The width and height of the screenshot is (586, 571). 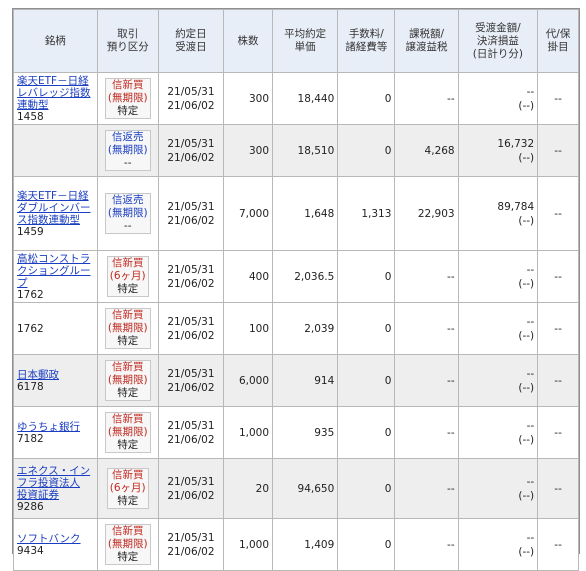 What do you see at coordinates (30, 386) in the screenshot?
I see `stock-code: 6178` at bounding box center [30, 386].